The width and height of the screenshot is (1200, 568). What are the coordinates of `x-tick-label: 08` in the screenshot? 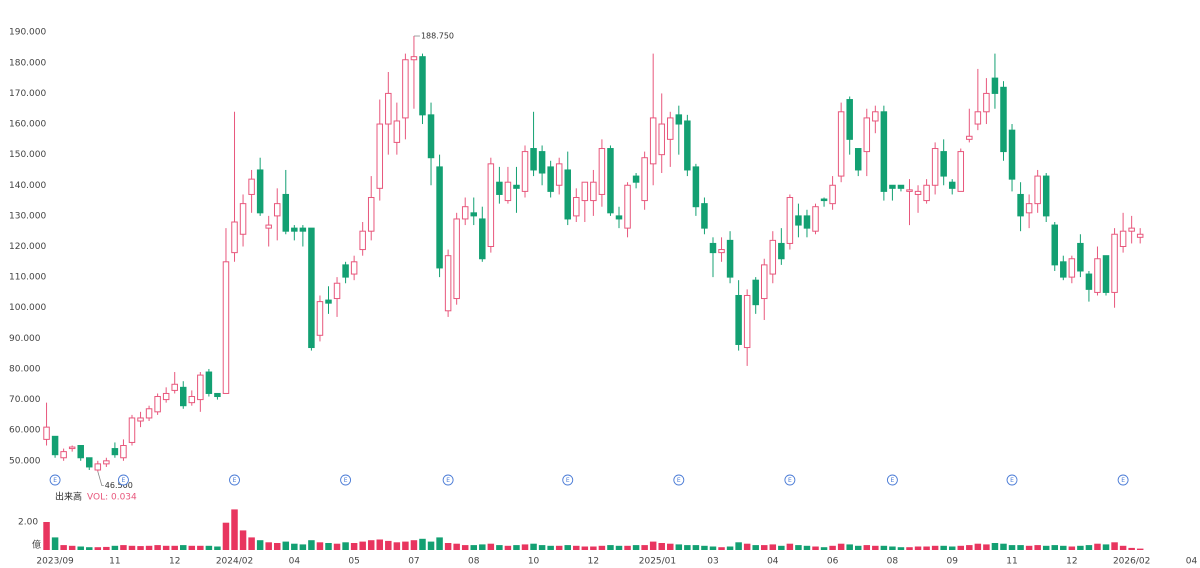 It's located at (474, 562).